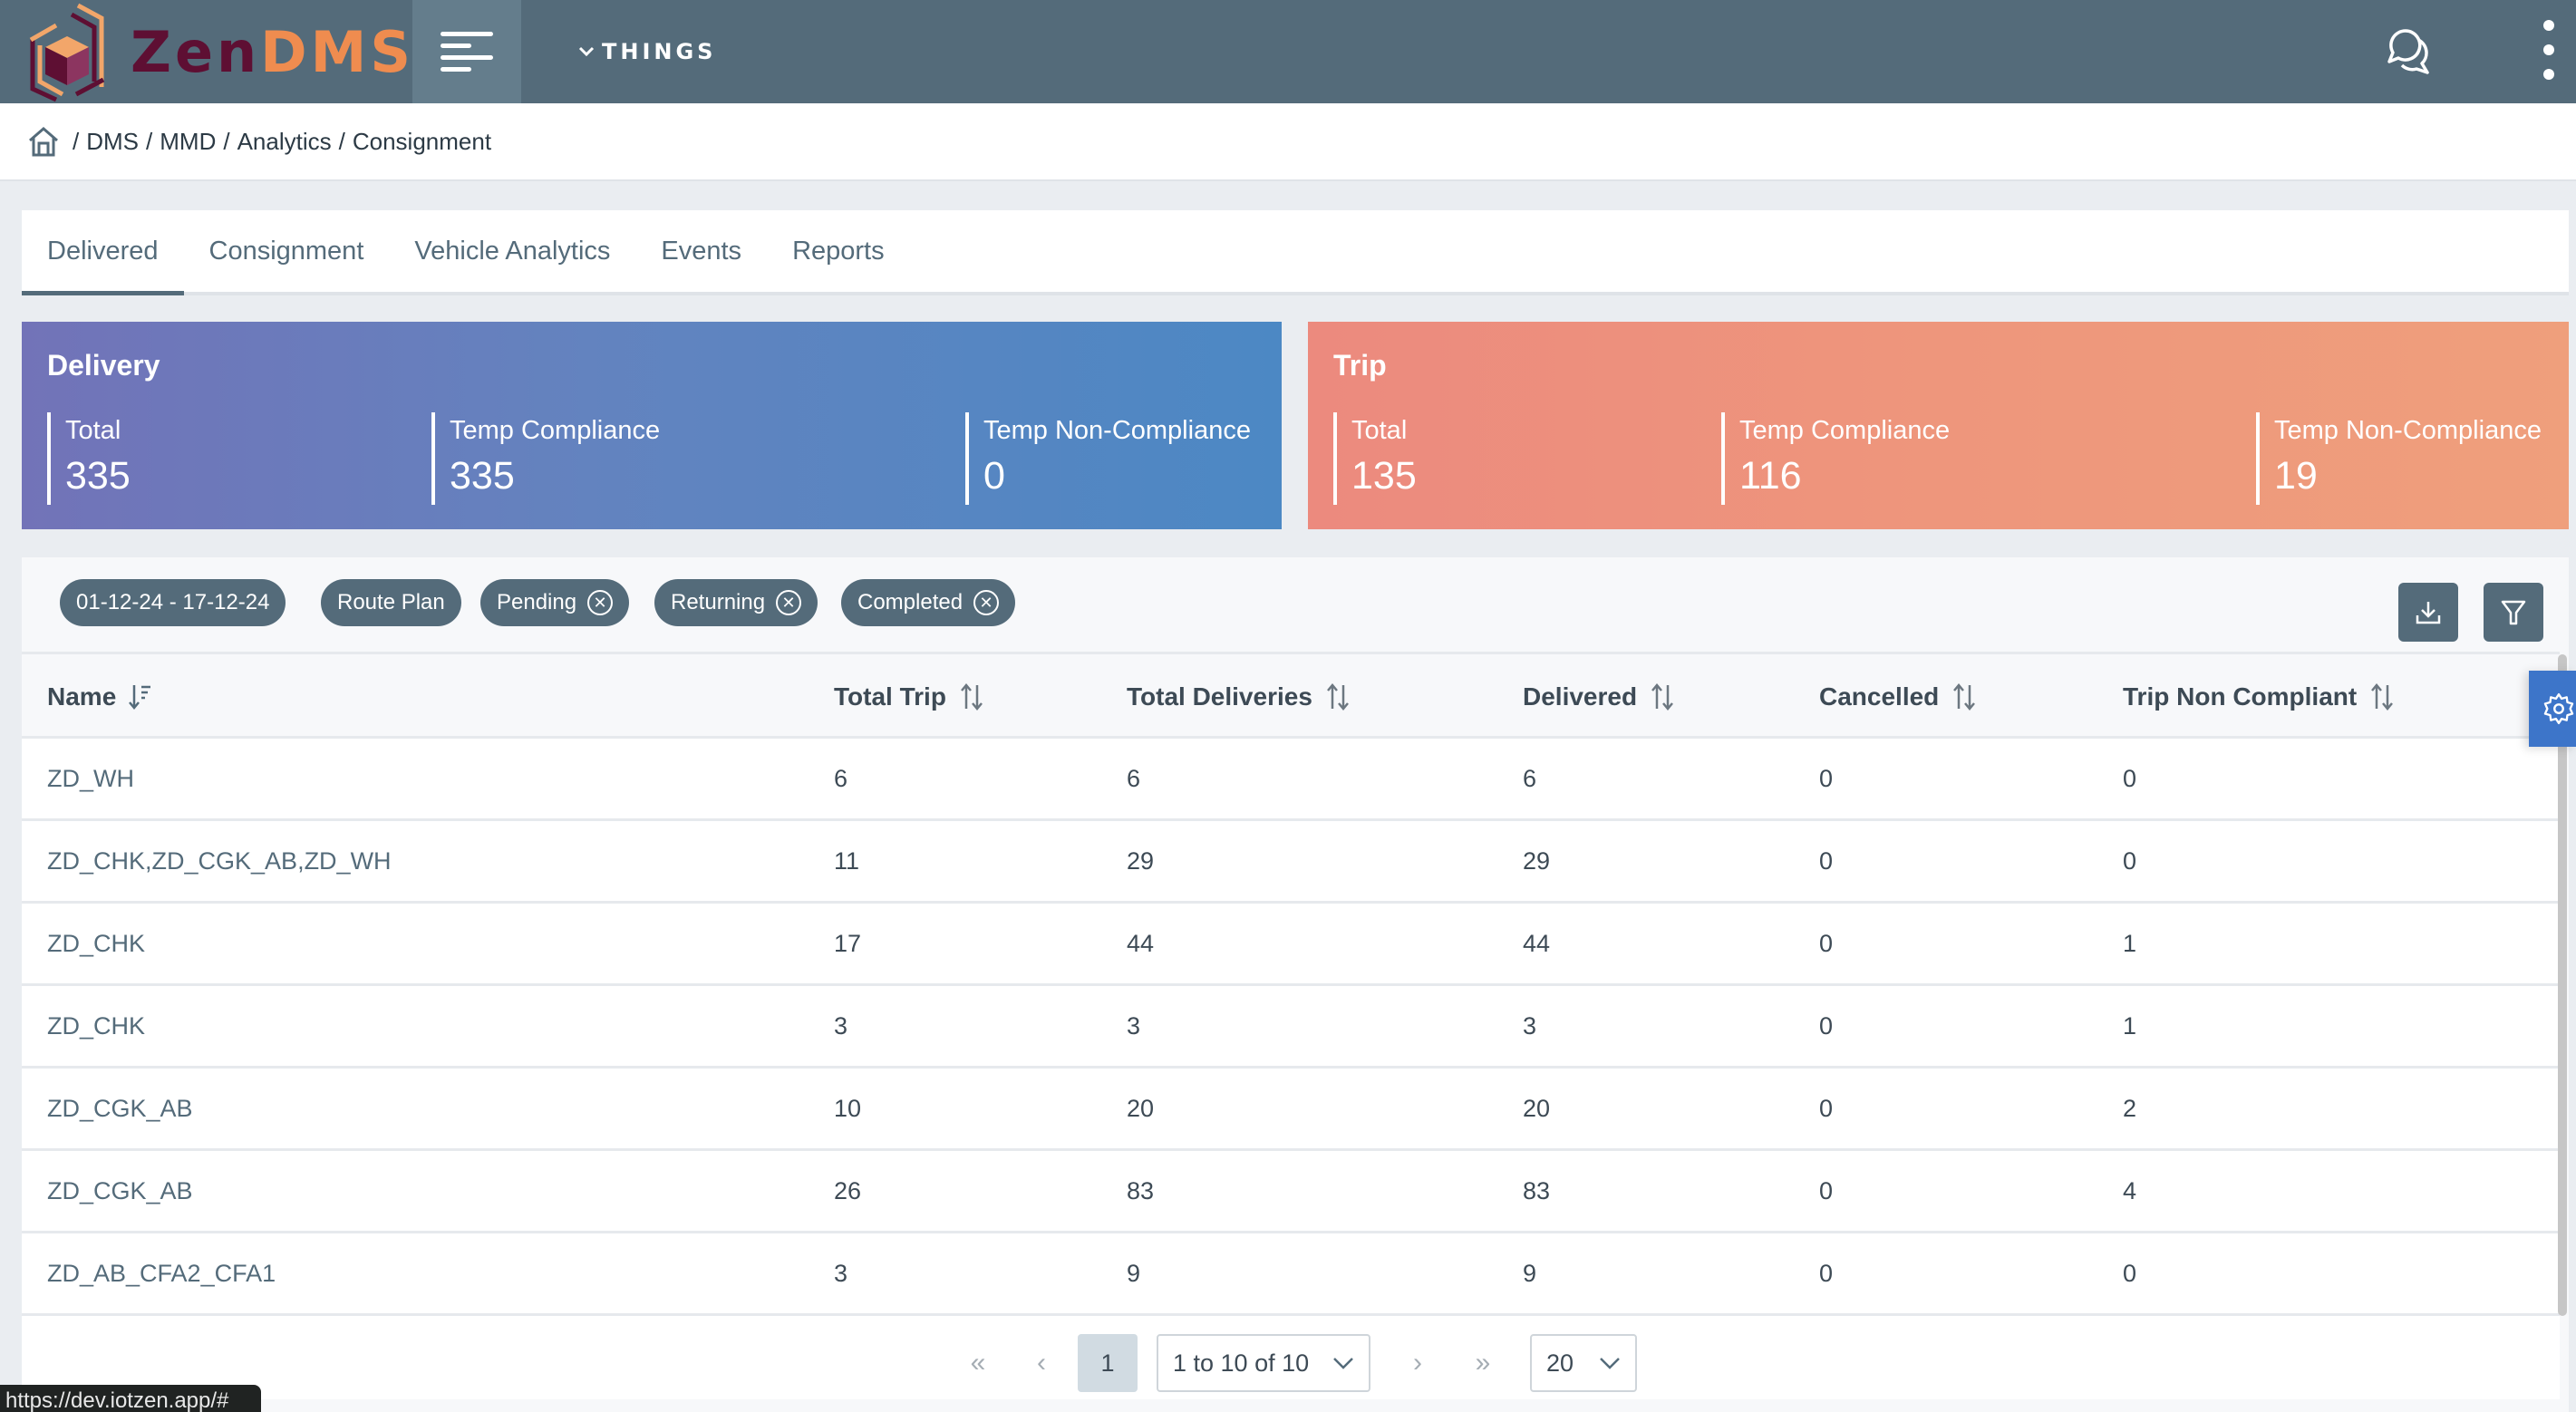 The height and width of the screenshot is (1412, 2576). I want to click on stat-total: Total 135, so click(1375, 459).